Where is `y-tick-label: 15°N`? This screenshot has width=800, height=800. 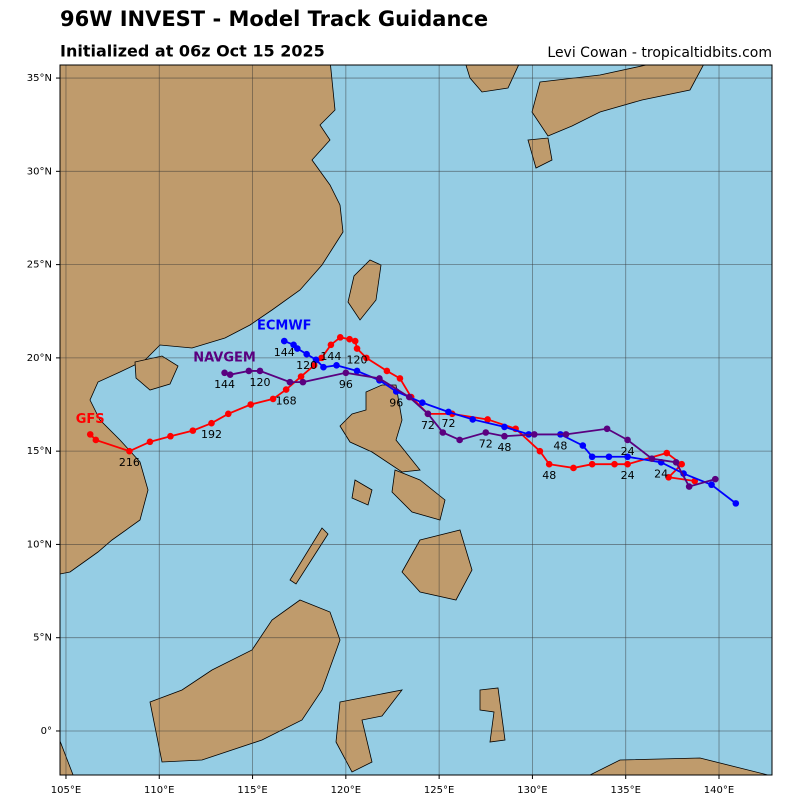
y-tick-label: 15°N is located at coordinates (39, 451).